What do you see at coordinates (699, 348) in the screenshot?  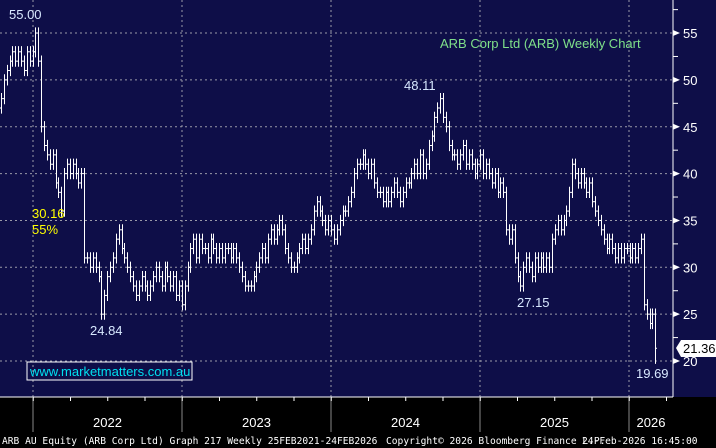 I see `svg-text: 21.36` at bounding box center [699, 348].